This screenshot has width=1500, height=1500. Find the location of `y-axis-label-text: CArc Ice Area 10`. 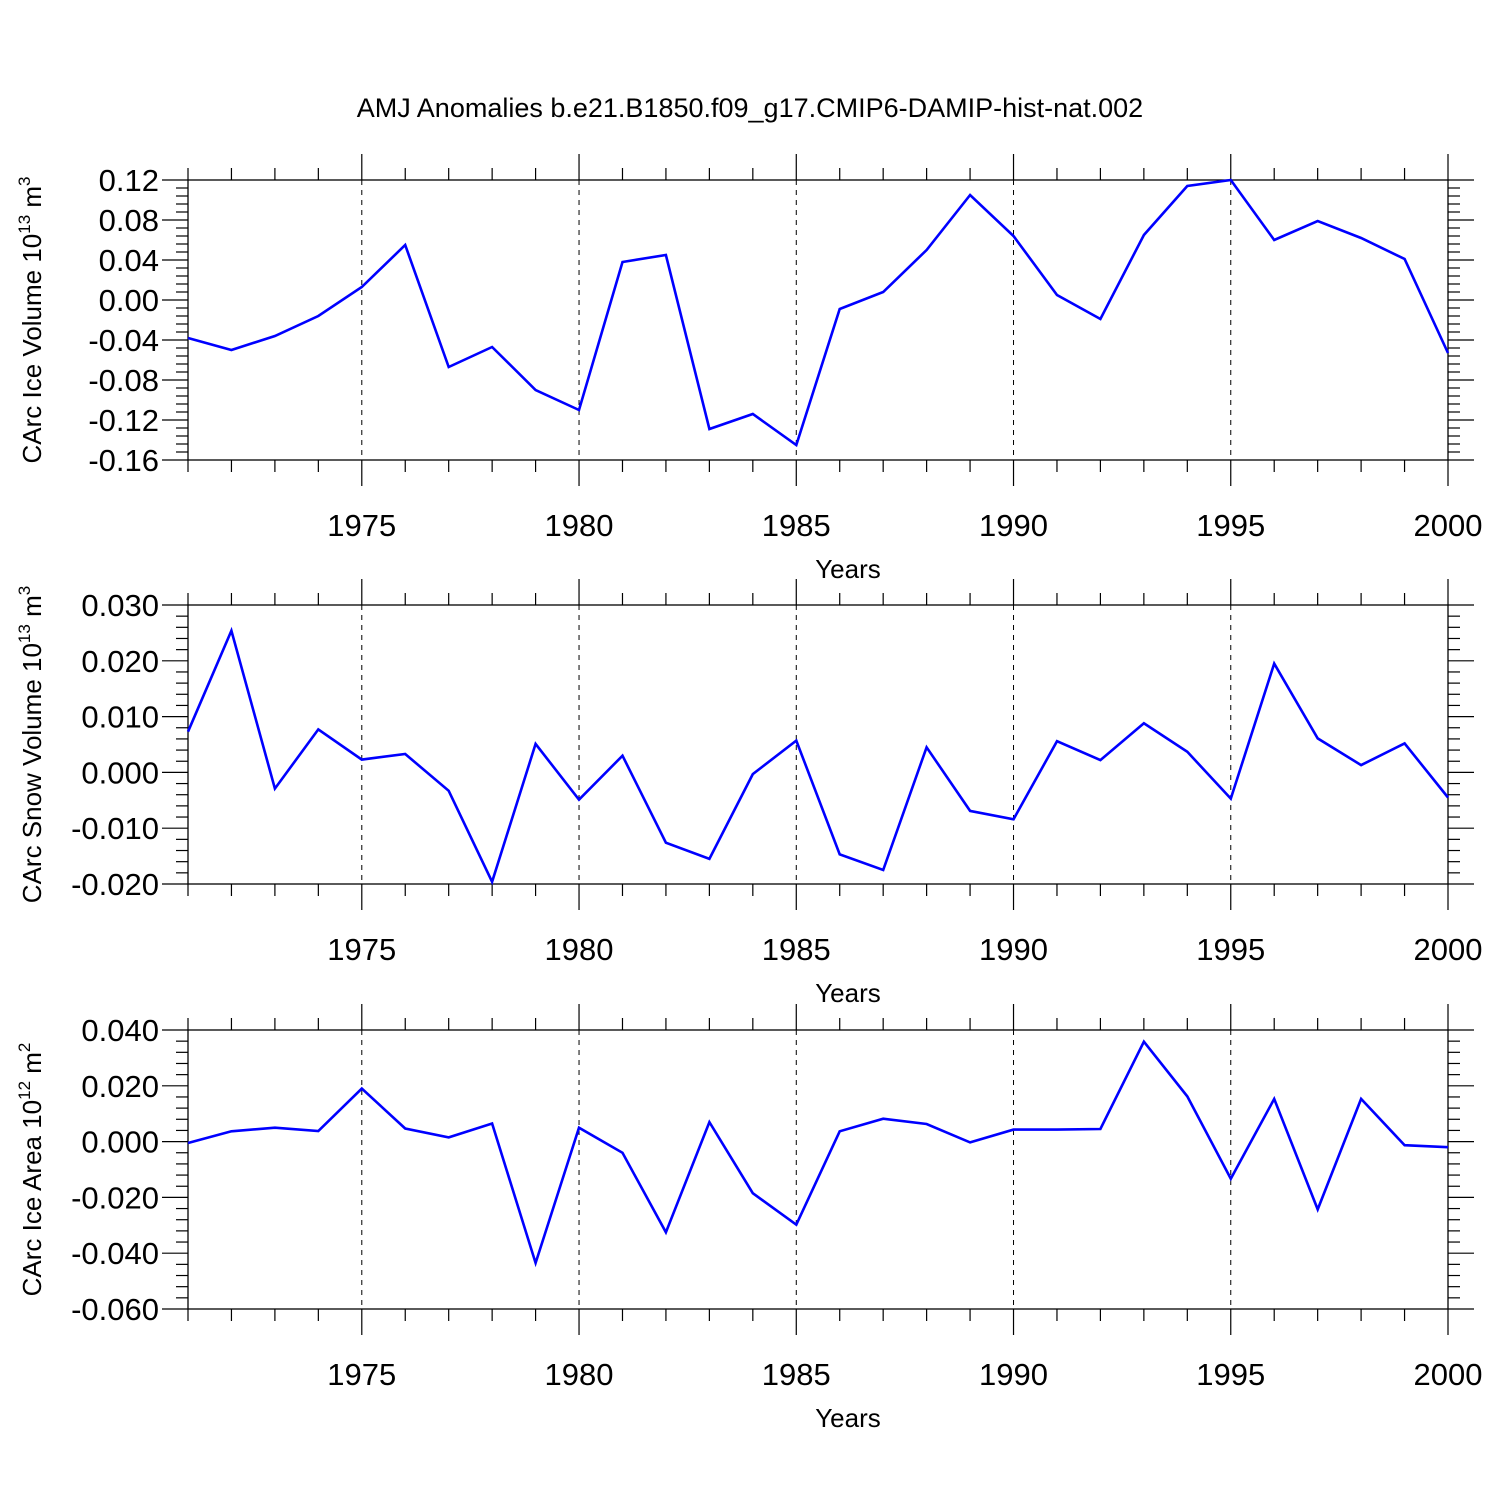

y-axis-label-text: CArc Ice Area 10 is located at coordinates (32, 1198).